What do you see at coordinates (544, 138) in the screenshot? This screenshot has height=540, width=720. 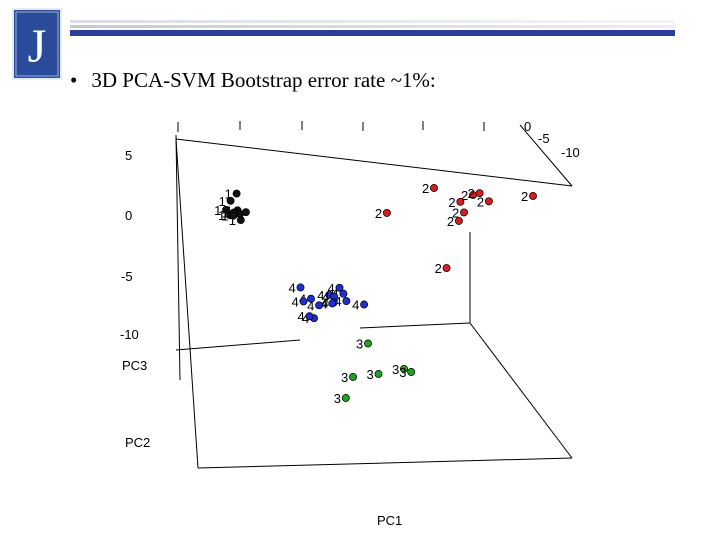 I see `y-tick-label: -5` at bounding box center [544, 138].